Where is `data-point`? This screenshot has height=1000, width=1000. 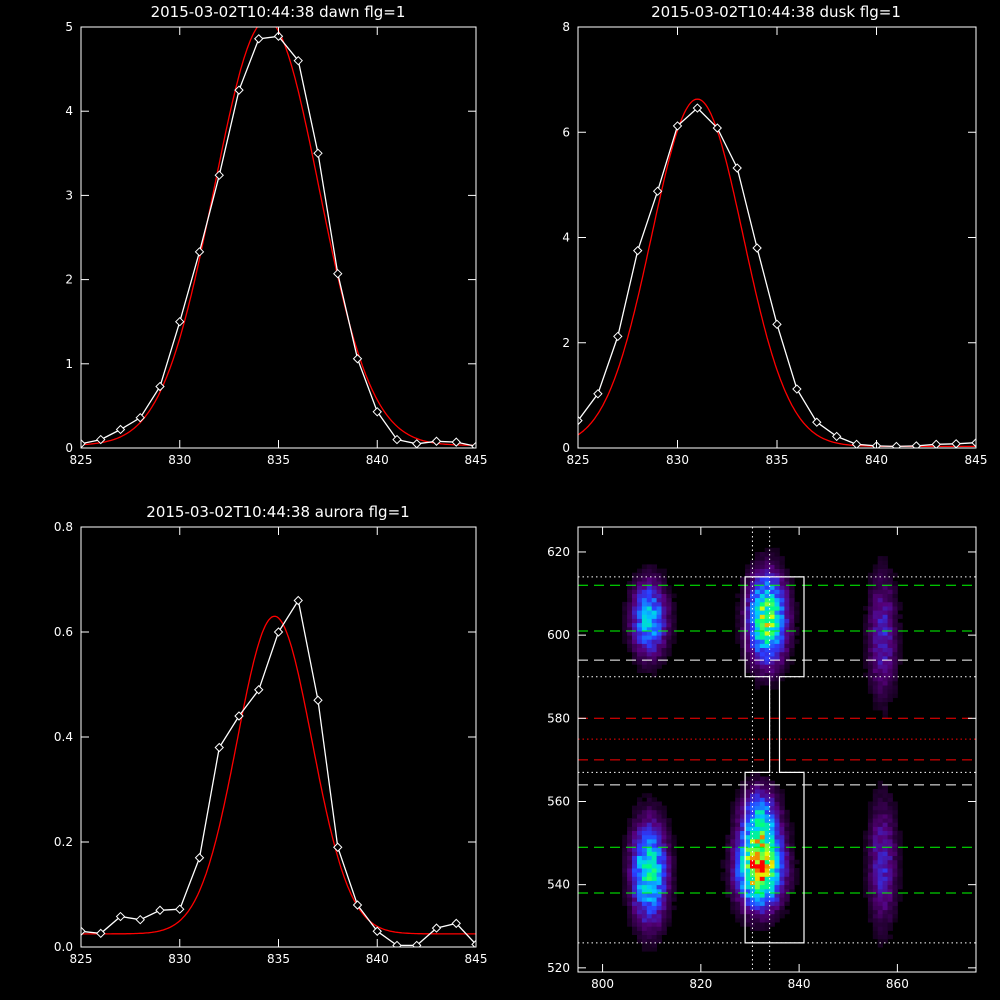 data-point is located at coordinates (120, 916).